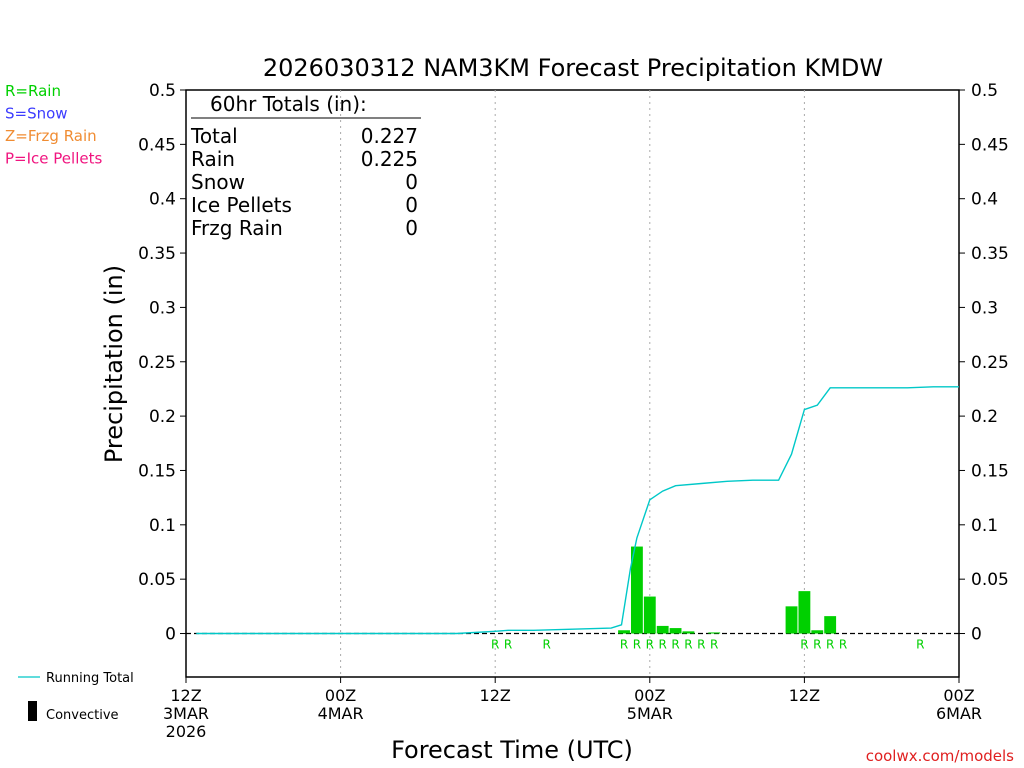 The width and height of the screenshot is (1024, 768). I want to click on legend-type-0: R=Rain, so click(33, 91).